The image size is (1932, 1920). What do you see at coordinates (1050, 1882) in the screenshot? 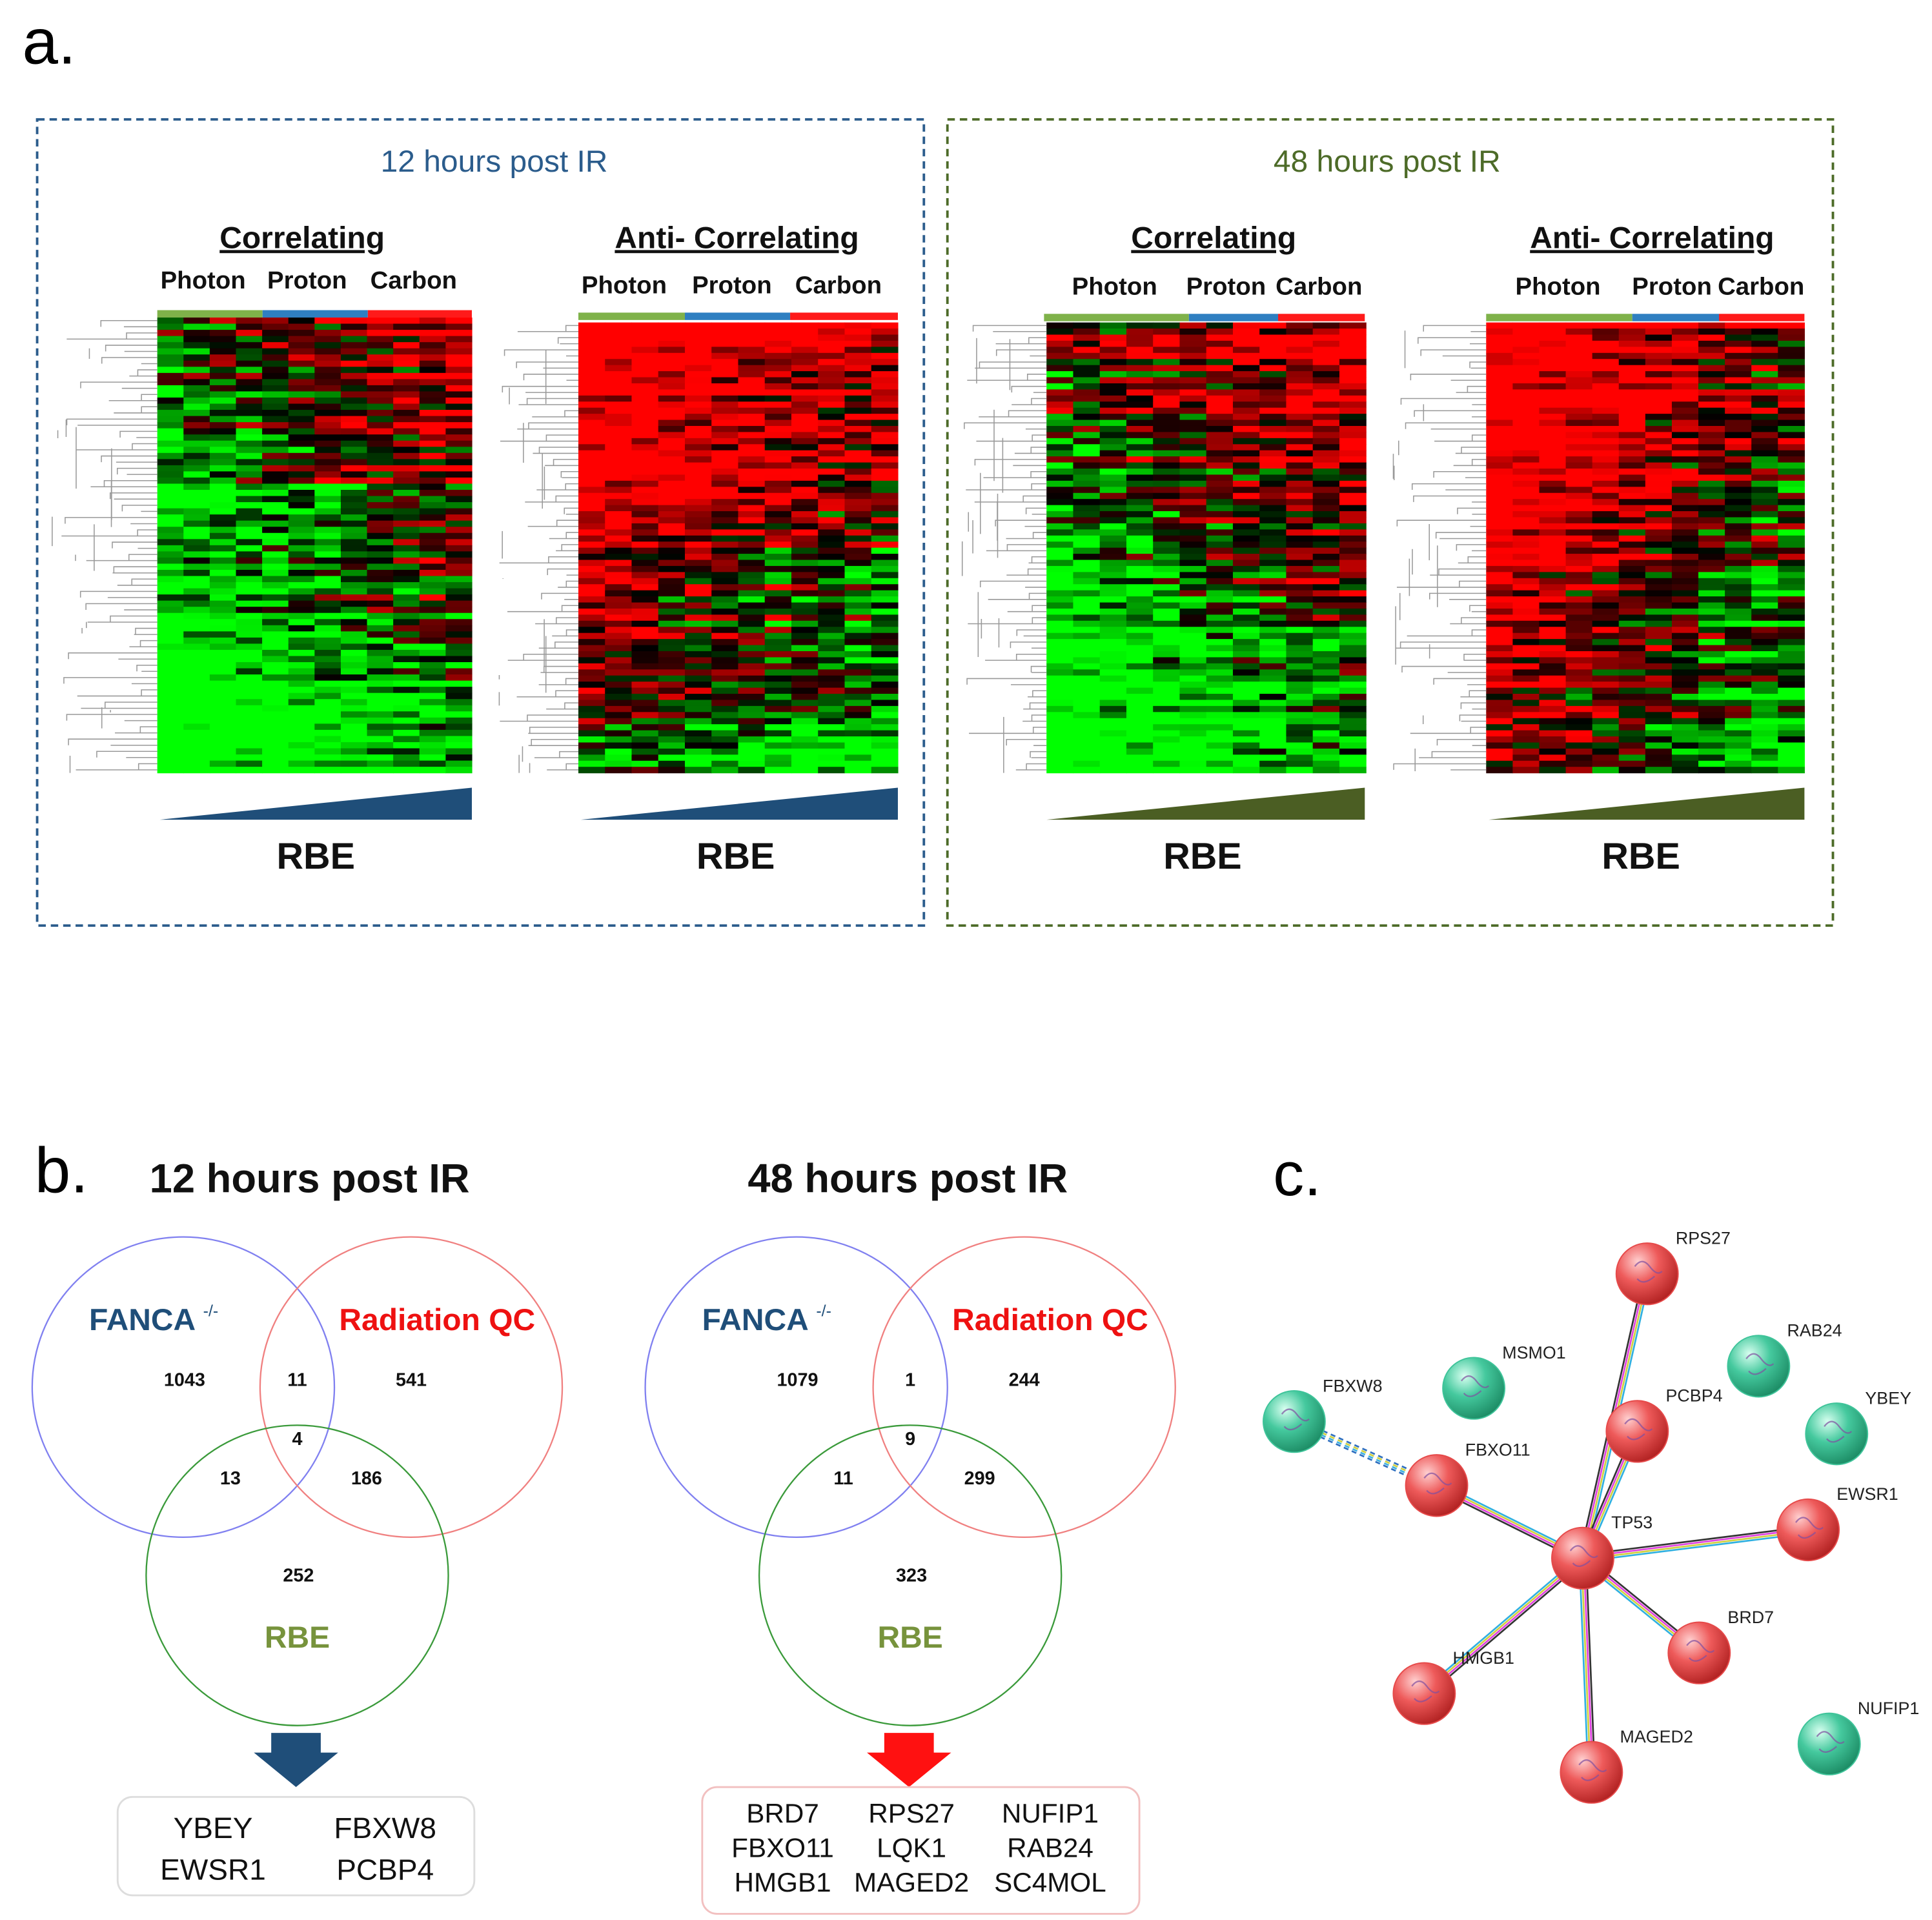
I see `gene-label: SC4MOL` at bounding box center [1050, 1882].